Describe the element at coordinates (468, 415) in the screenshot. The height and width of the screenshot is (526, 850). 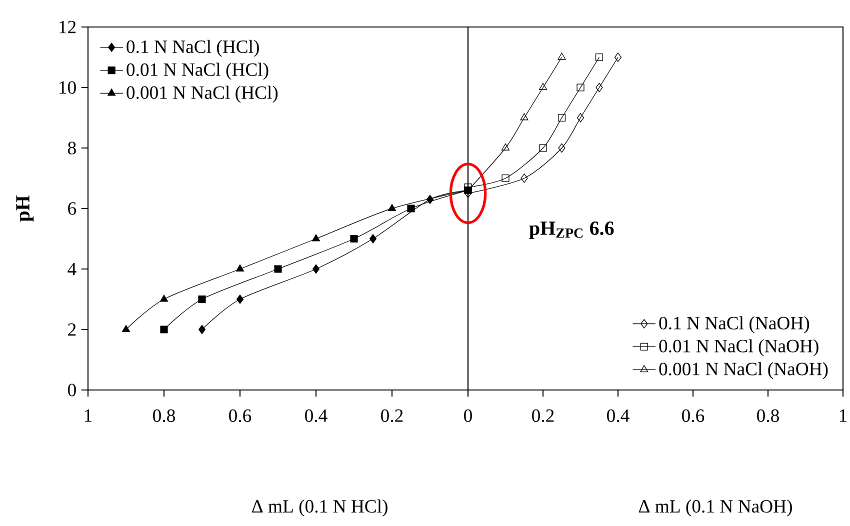
I see `x-tick-label: 0` at that location.